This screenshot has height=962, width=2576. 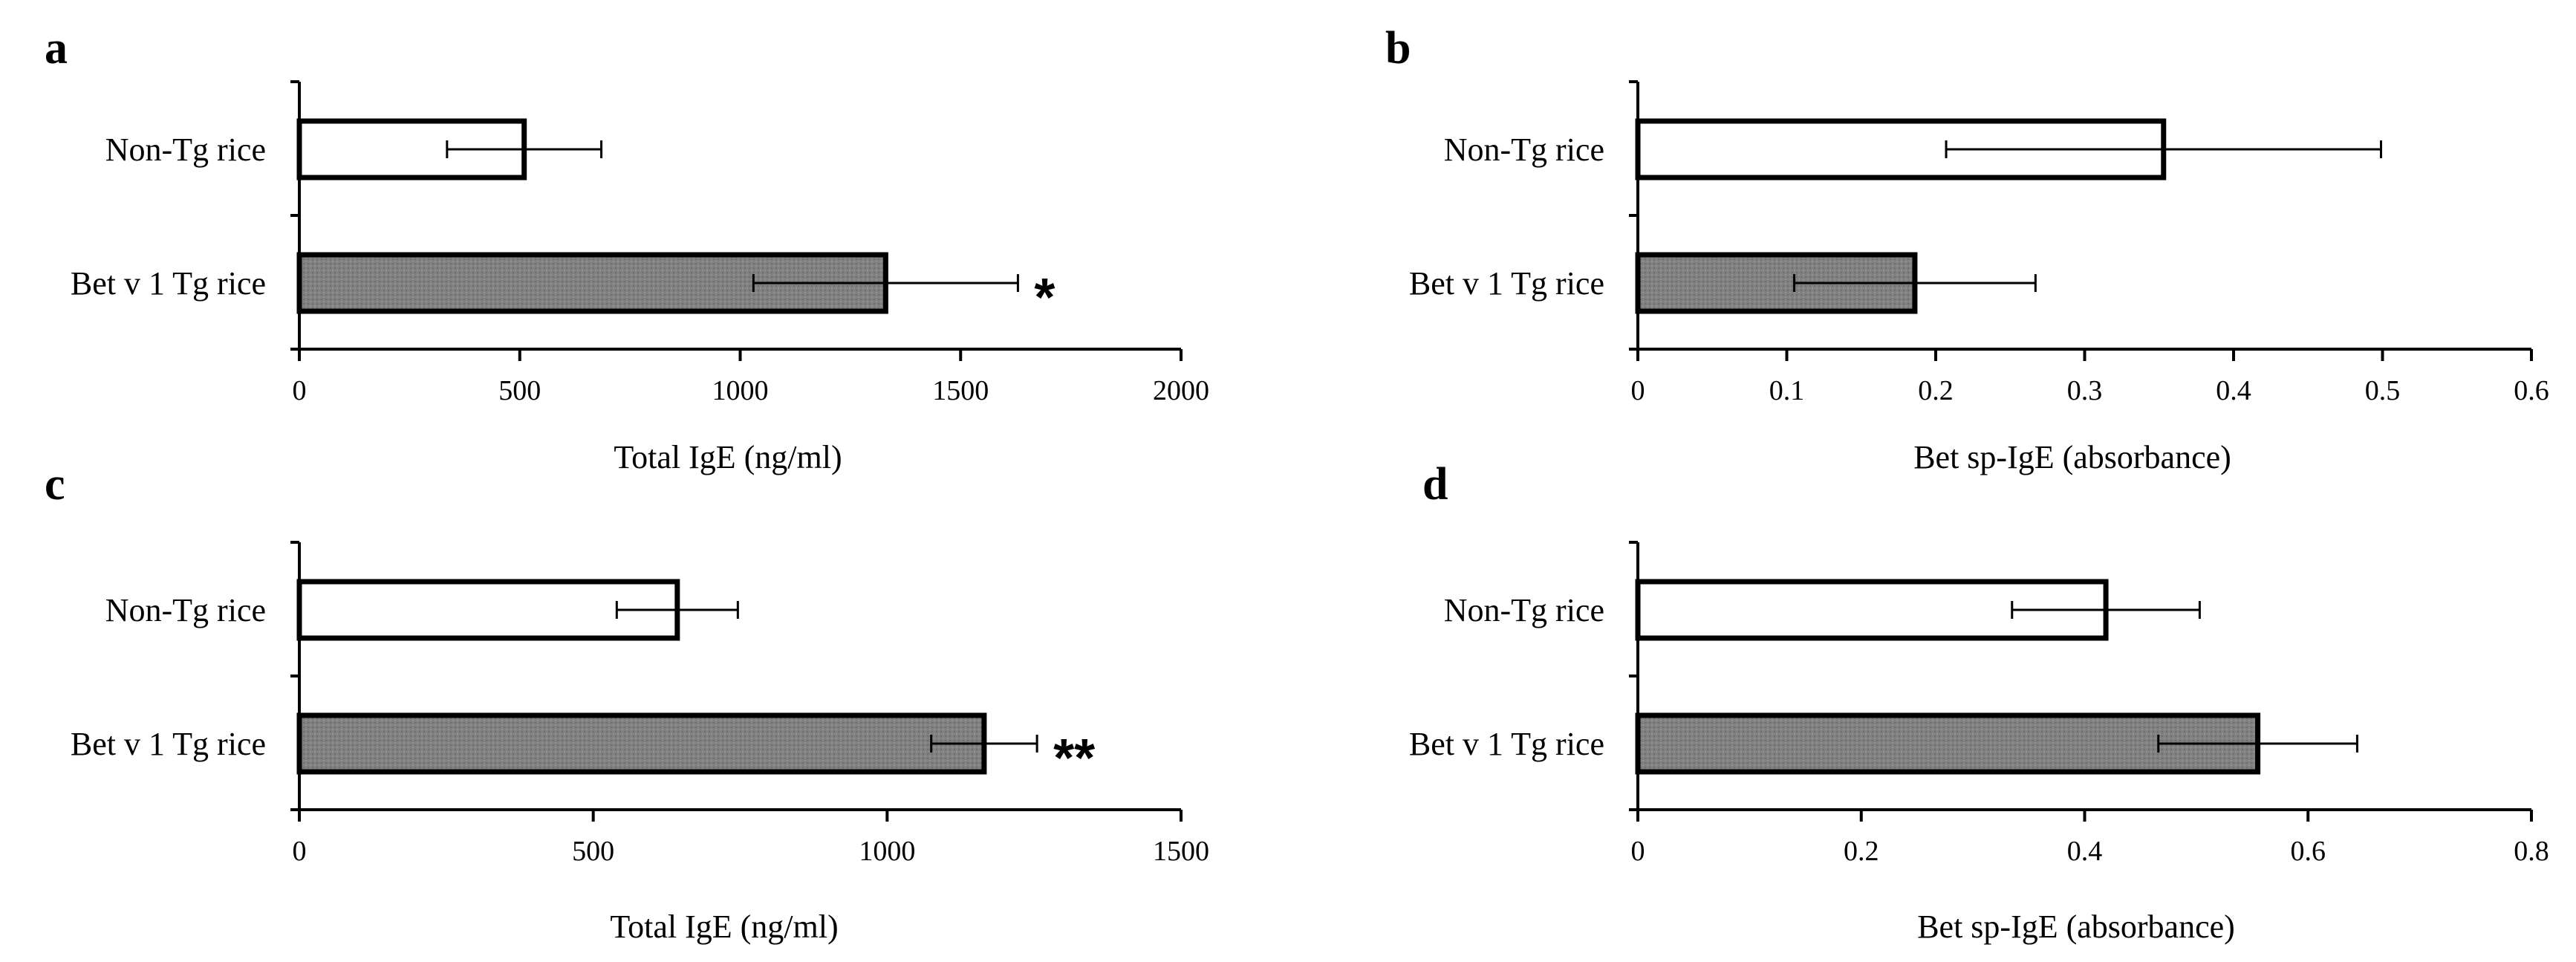 I want to click on x-tick-label: 0.5, so click(x=2383, y=391).